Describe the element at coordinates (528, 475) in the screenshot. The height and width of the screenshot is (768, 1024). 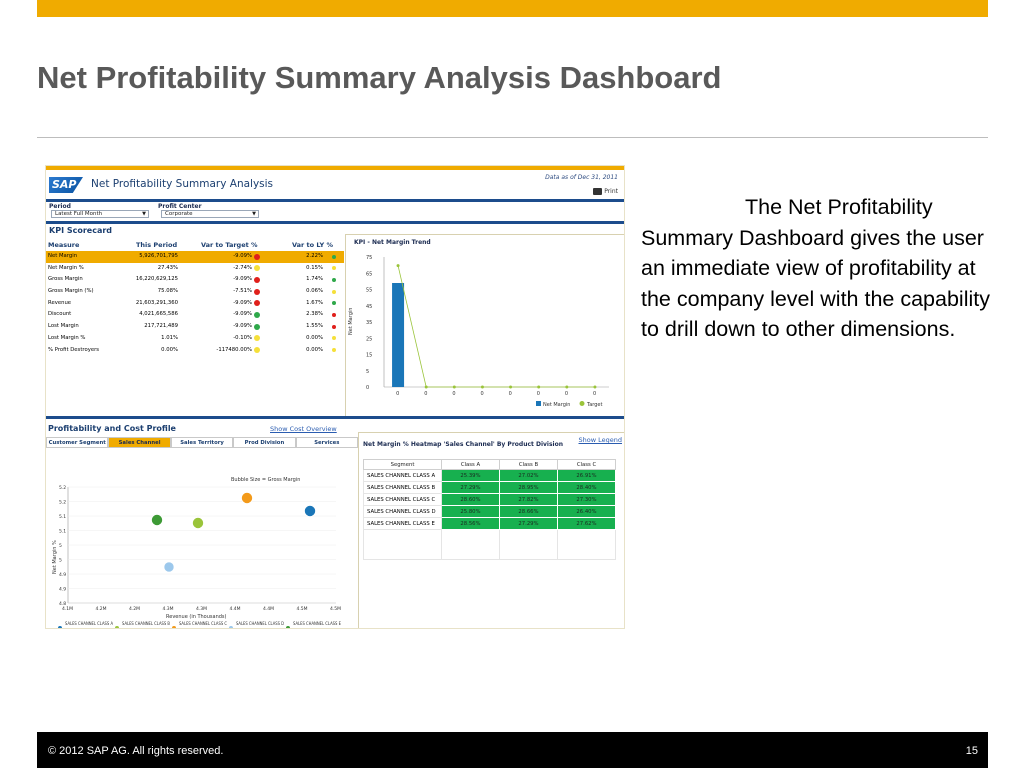
I see `heatmap-cell: 27.02%` at that location.